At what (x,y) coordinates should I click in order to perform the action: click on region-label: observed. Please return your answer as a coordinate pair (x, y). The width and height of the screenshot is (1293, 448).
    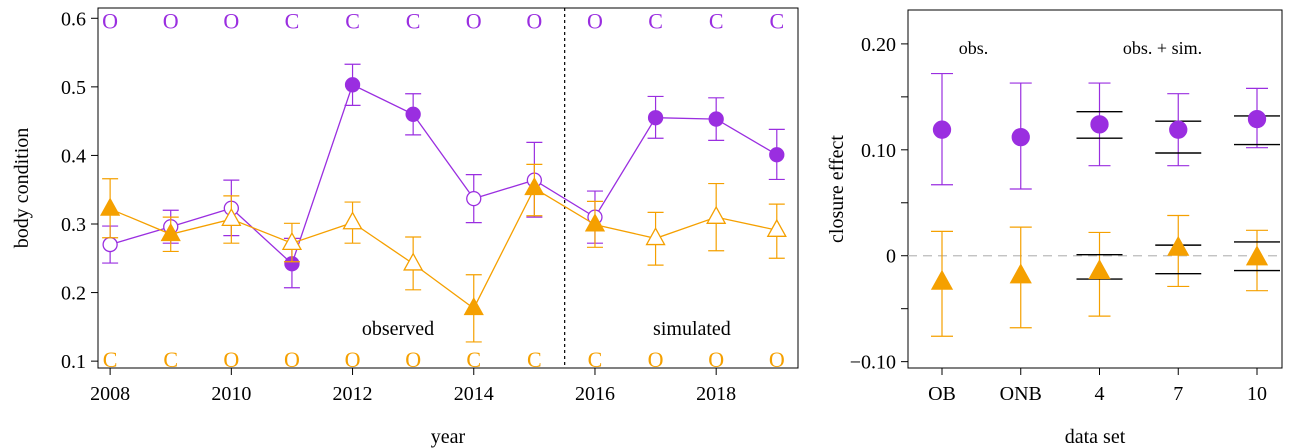
    Looking at the image, I should click on (398, 329).